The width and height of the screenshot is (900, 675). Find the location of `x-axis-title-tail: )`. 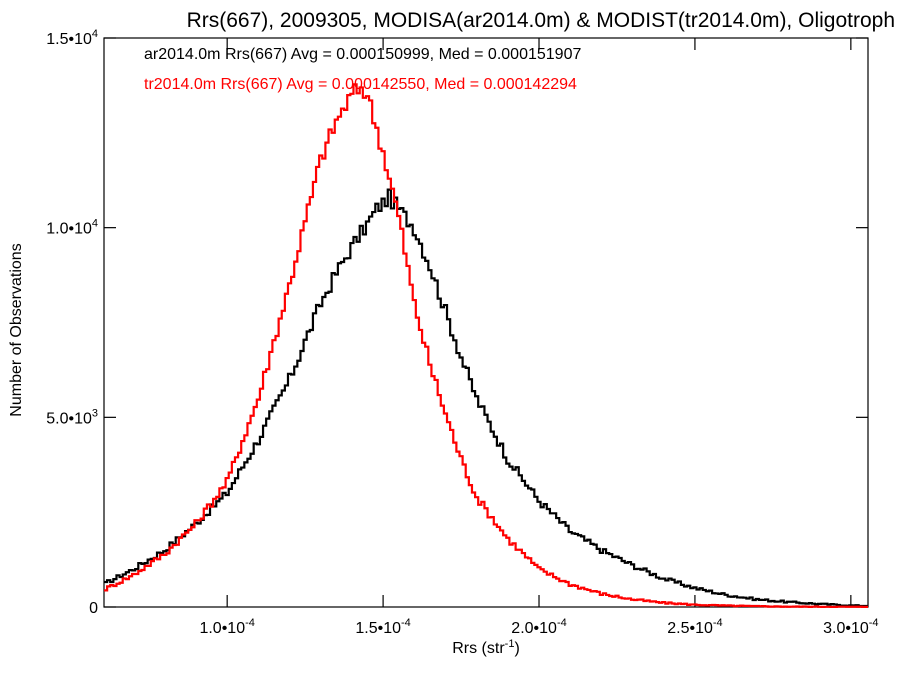

x-axis-title-tail: ) is located at coordinates (516, 648).